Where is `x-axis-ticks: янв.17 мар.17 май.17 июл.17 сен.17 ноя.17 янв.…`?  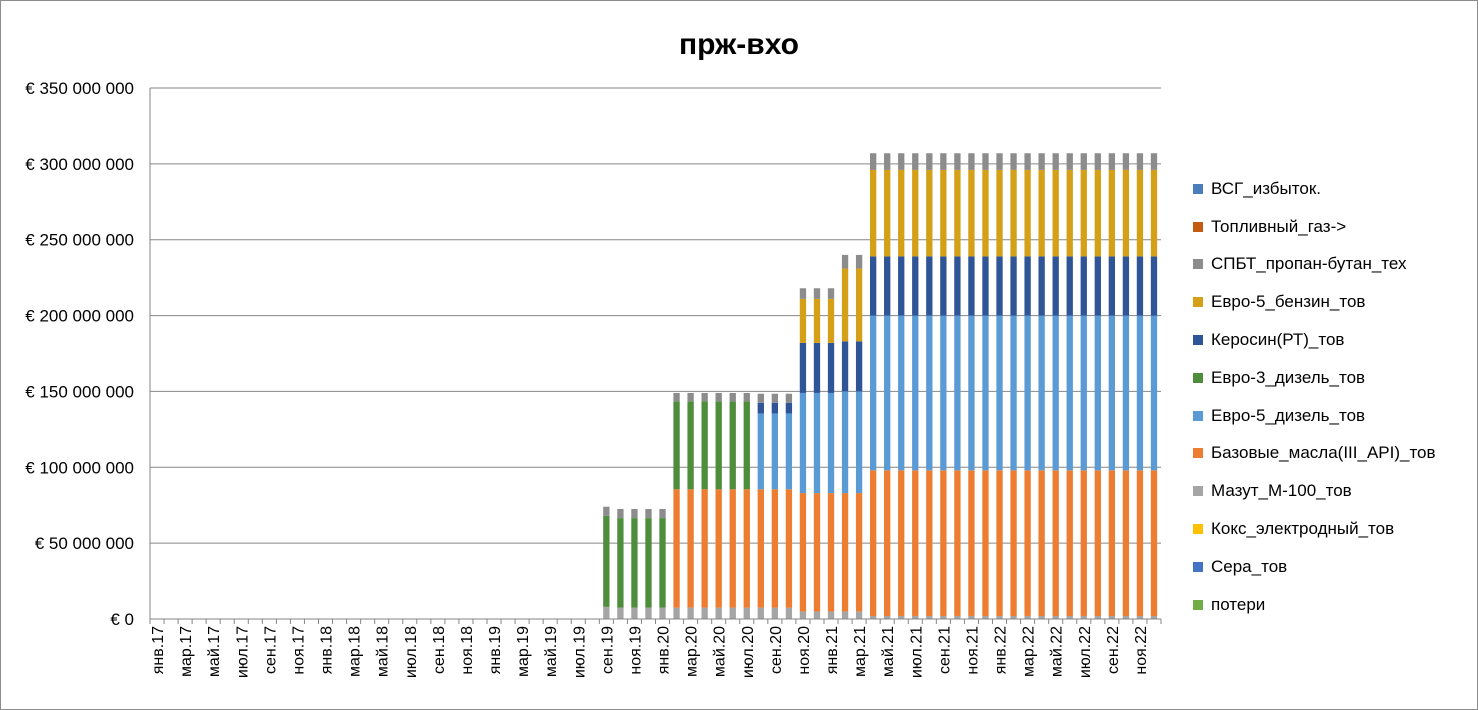
x-axis-ticks: янв.17 мар.17 май.17 июл.17 сен.17 ноя.17 янв.… is located at coordinates (650, 652).